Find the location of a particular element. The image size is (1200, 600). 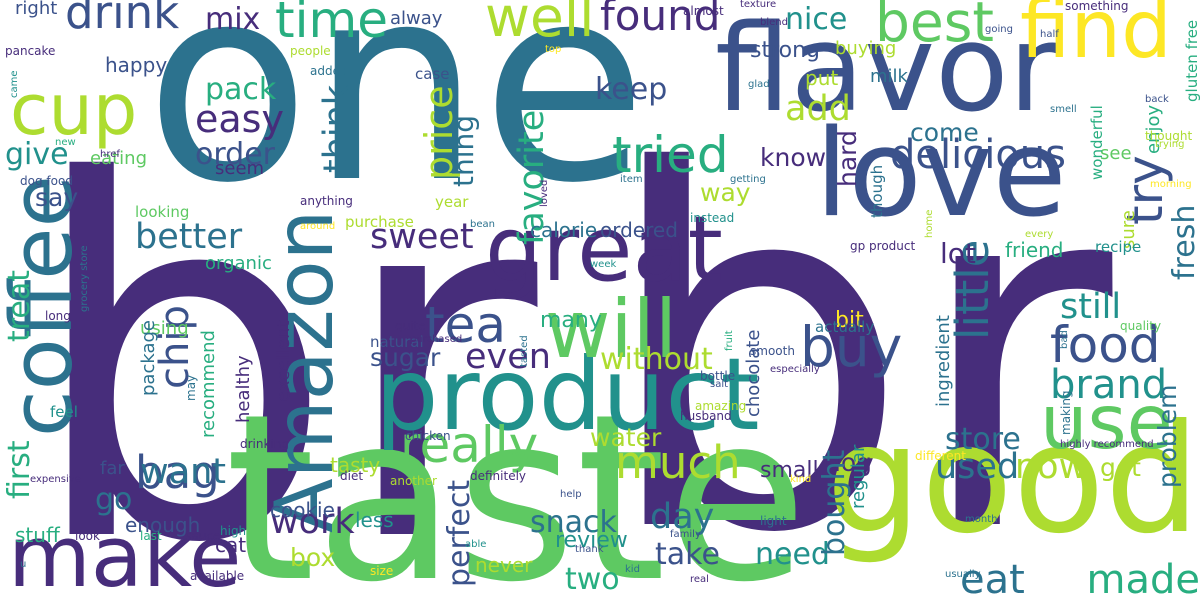

word-bottle: bottle is located at coordinates (718, 376).